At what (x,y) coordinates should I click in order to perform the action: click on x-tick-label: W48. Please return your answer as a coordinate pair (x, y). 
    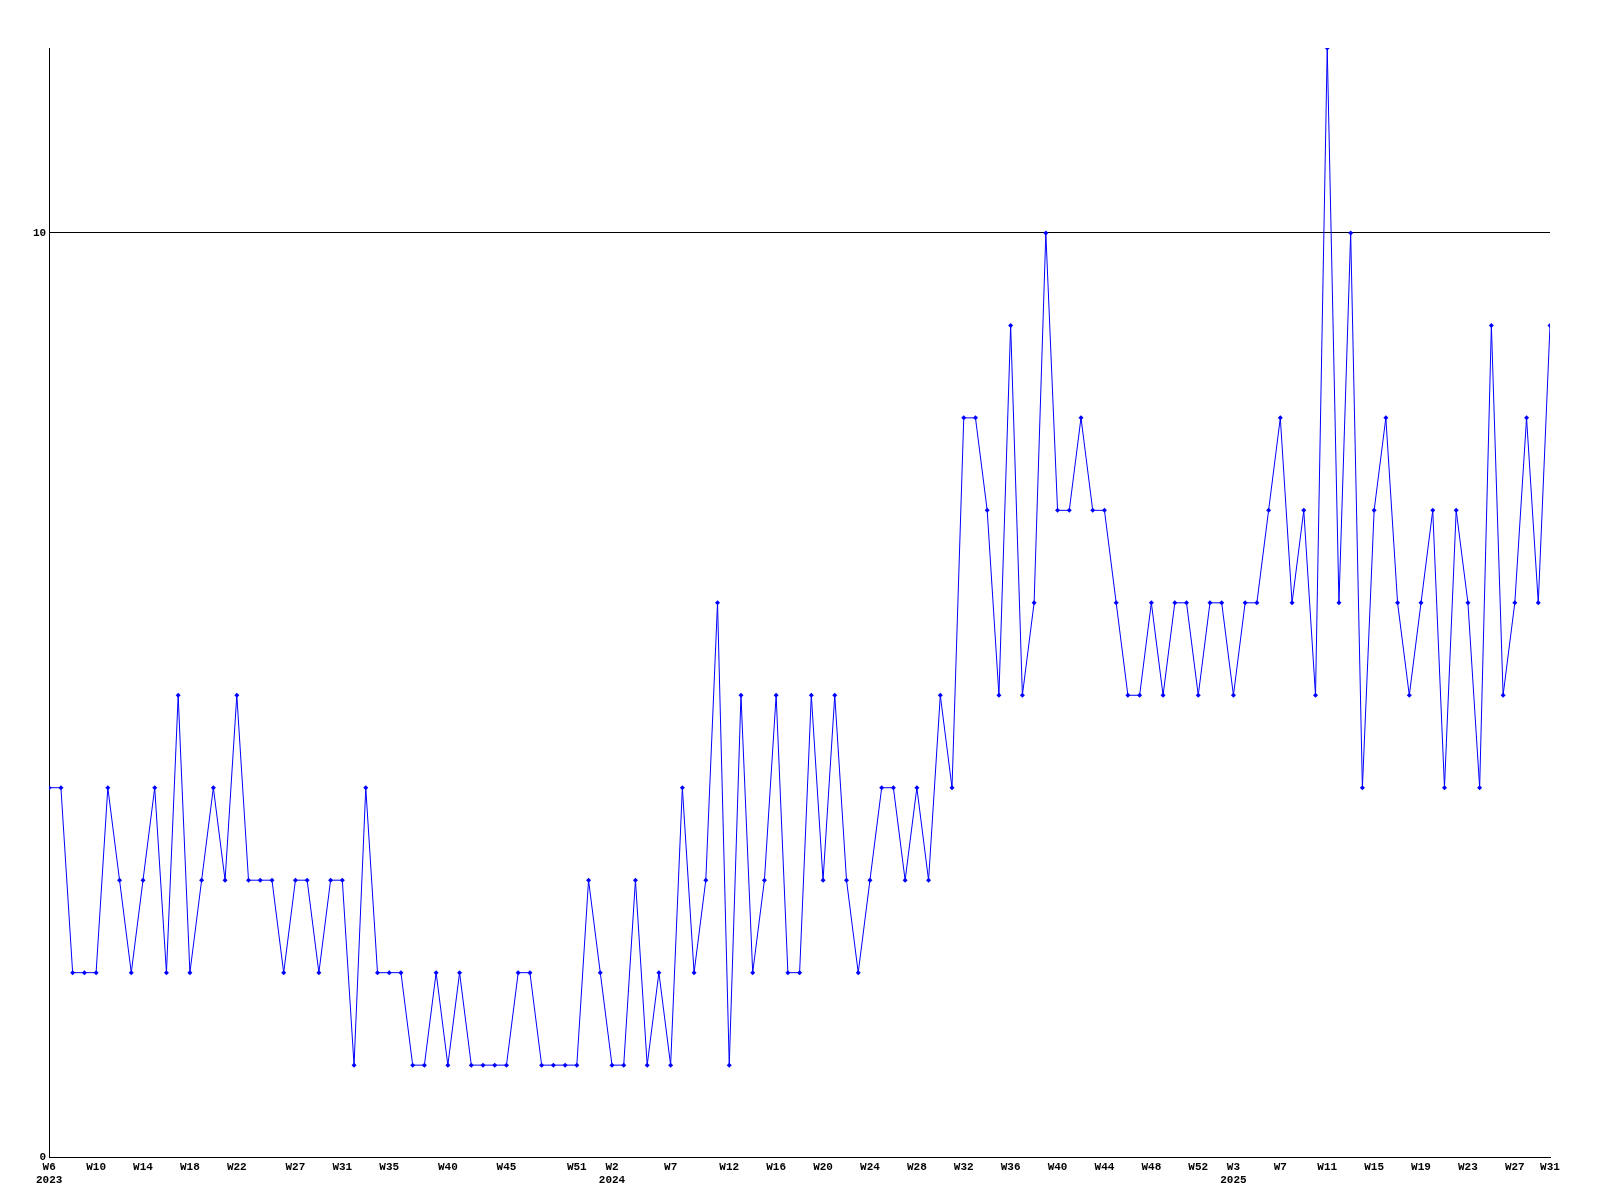
    Looking at the image, I should click on (1151, 1166).